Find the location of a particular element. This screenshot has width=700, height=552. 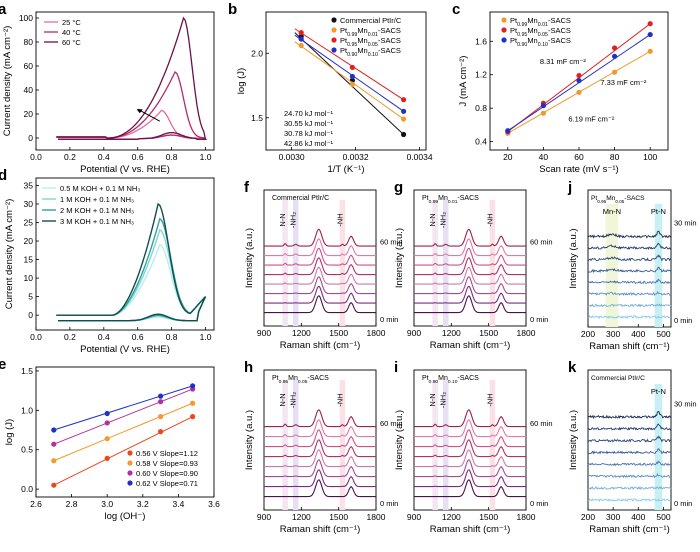

panel-title: Pt0.90Mn0.10-SACS is located at coordinates (450, 380).